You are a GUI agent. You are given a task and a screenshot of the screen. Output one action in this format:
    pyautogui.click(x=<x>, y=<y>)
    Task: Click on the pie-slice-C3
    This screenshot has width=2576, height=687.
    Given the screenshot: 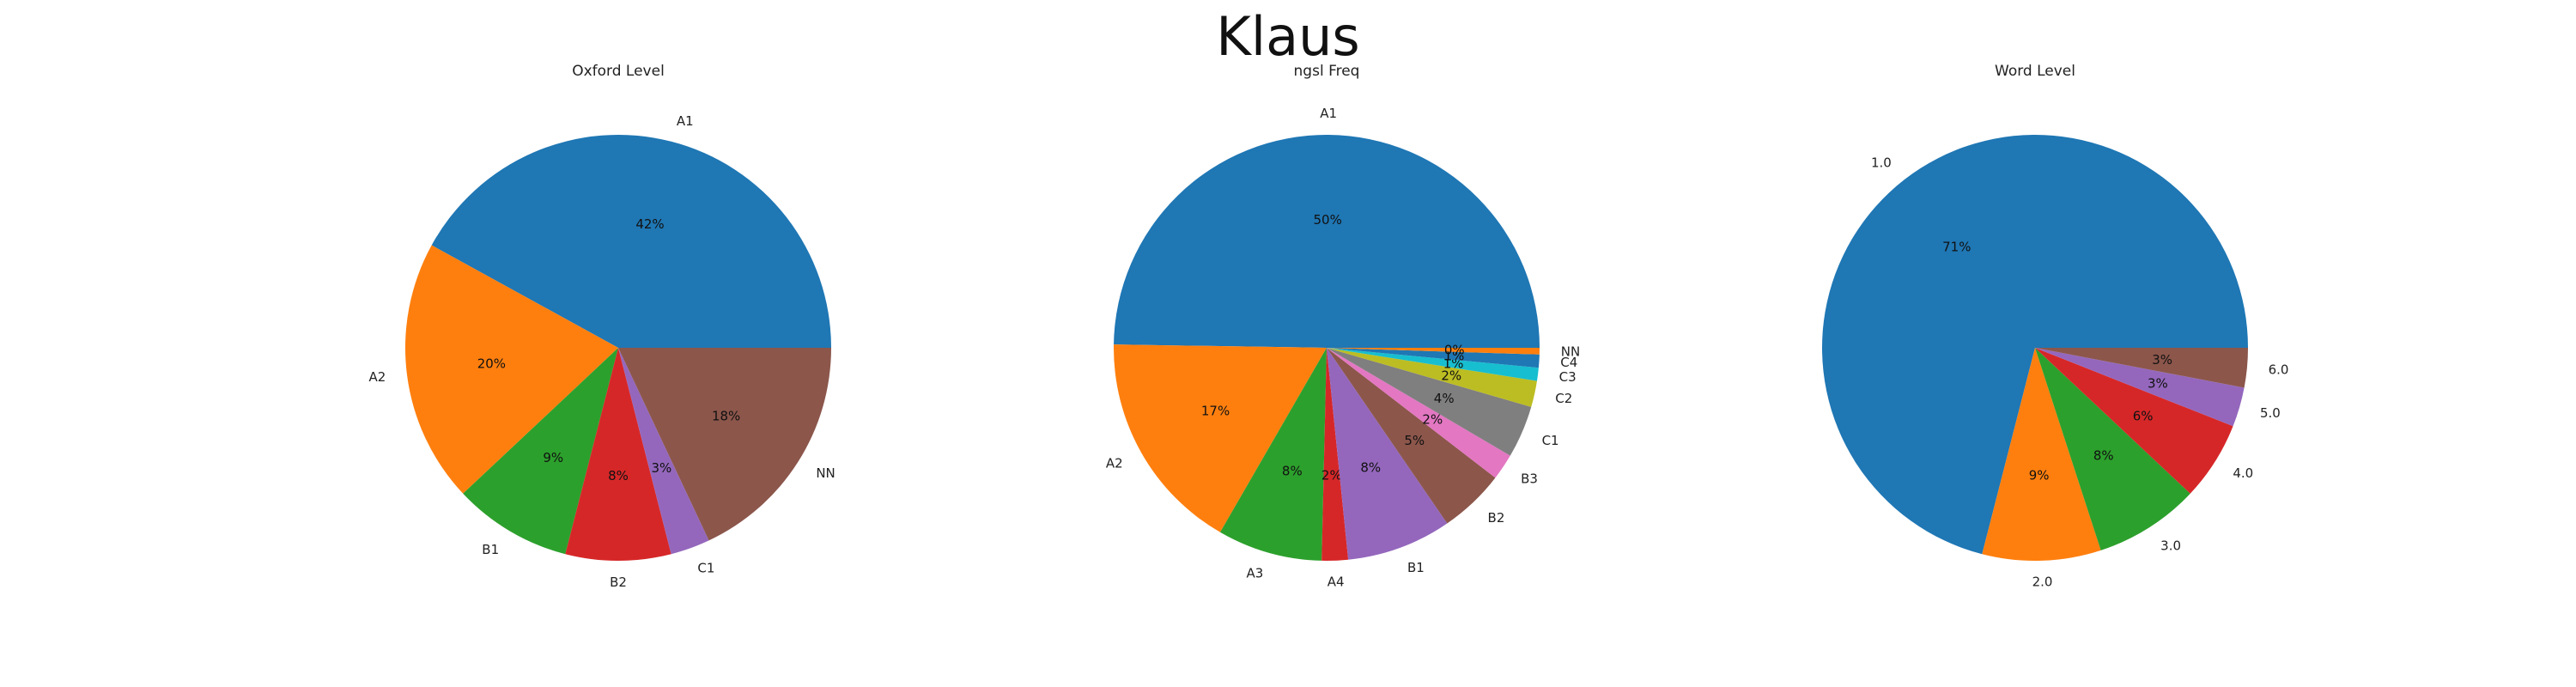 What is the action you would take?
    pyautogui.click(x=1433, y=364)
    